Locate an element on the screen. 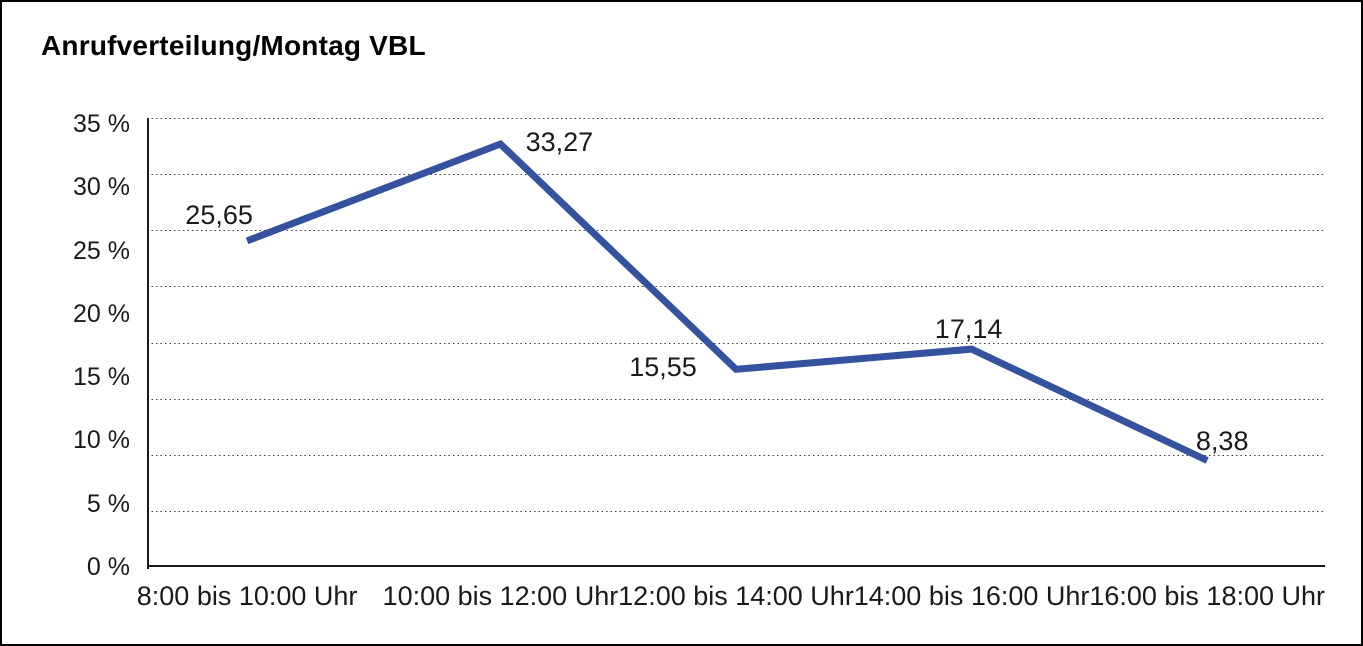 This screenshot has height=646, width=1363. data-point-label: 15,55 is located at coordinates (663, 367).